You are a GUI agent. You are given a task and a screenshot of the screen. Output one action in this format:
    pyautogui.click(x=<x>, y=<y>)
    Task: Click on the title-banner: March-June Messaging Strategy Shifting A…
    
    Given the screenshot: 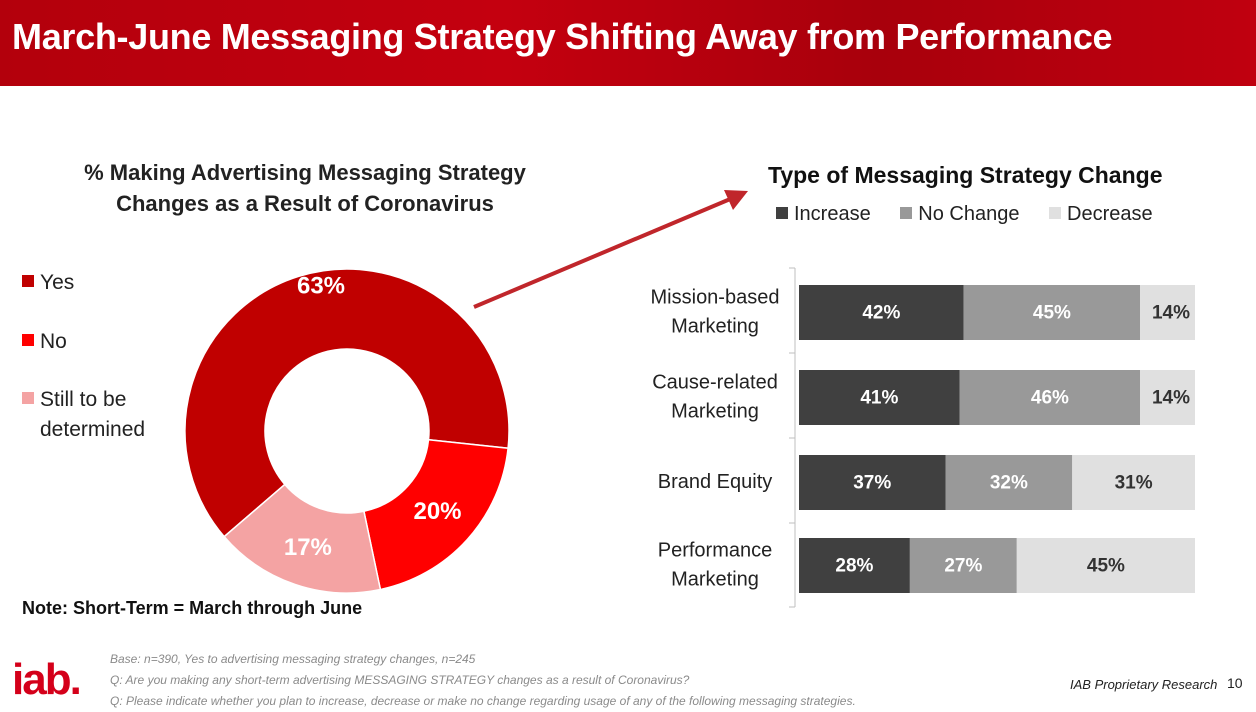 What is the action you would take?
    pyautogui.click(x=628, y=43)
    